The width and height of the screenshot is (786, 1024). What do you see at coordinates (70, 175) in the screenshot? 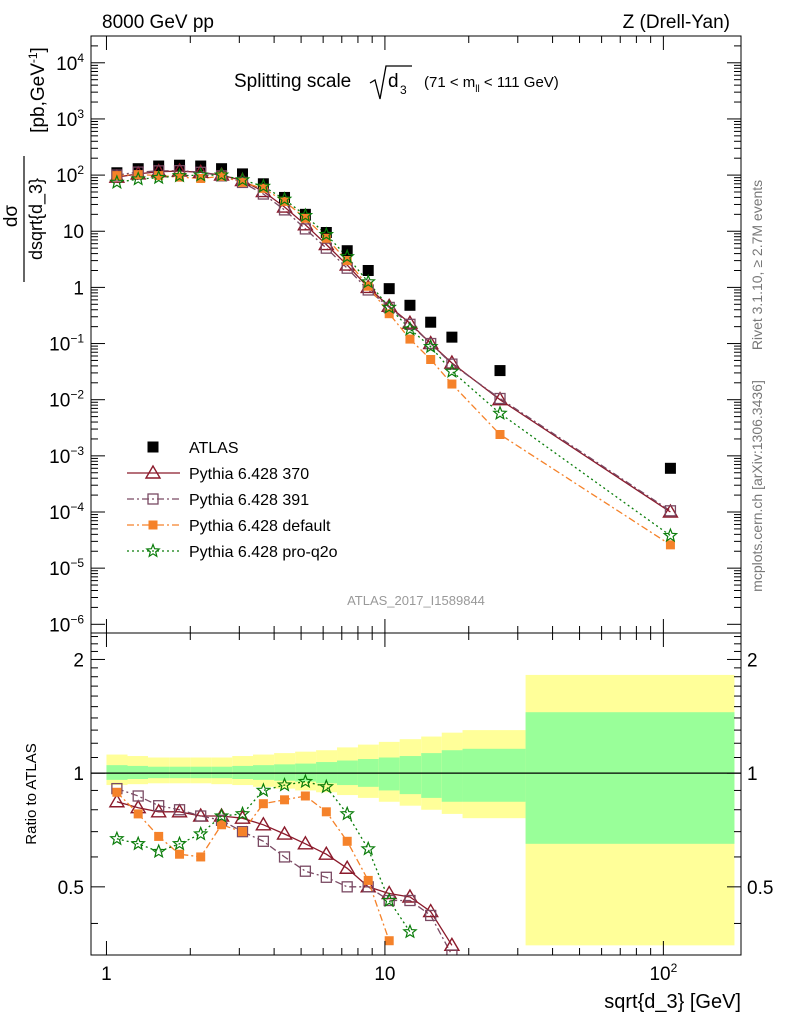
I see `y-tick-label: 10²` at bounding box center [70, 175].